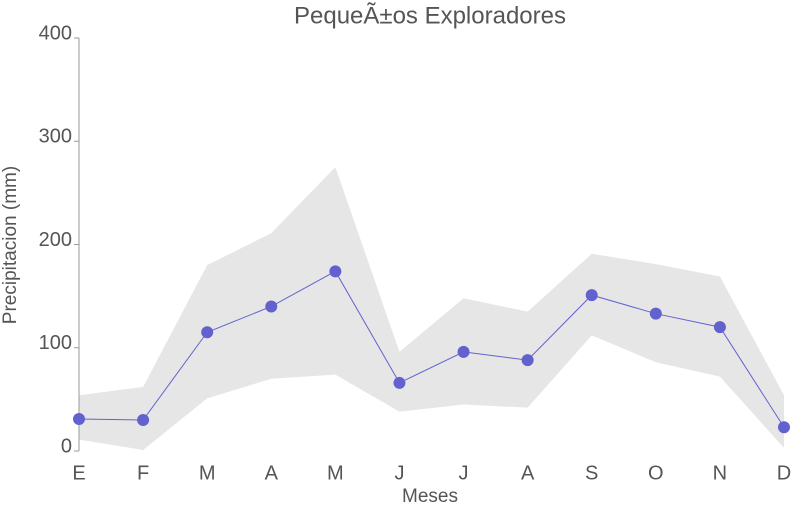 The image size is (792, 508). Describe the element at coordinates (78, 473) in the screenshot. I see `x-tick-label: E` at that location.